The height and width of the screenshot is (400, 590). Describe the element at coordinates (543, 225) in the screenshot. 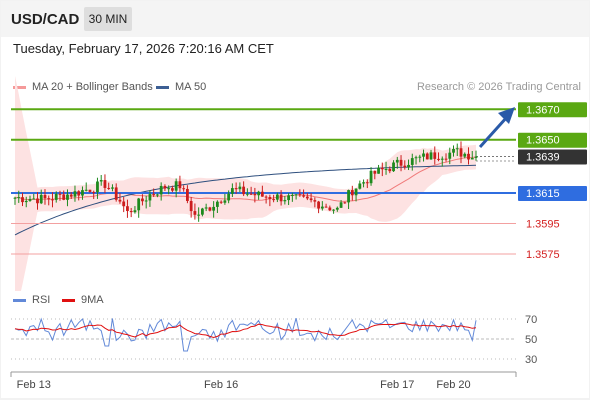

I see `level-label-1.3595: 1.3595` at that location.